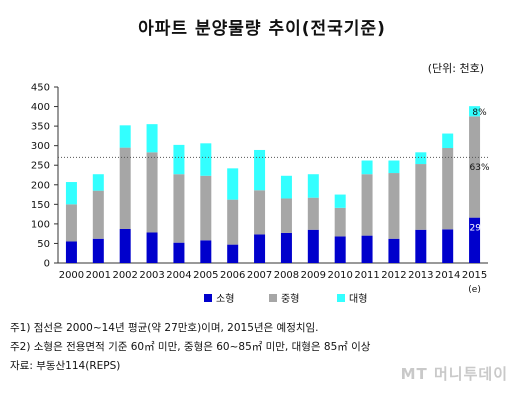  I want to click on bar-대형-2008, so click(286, 187).